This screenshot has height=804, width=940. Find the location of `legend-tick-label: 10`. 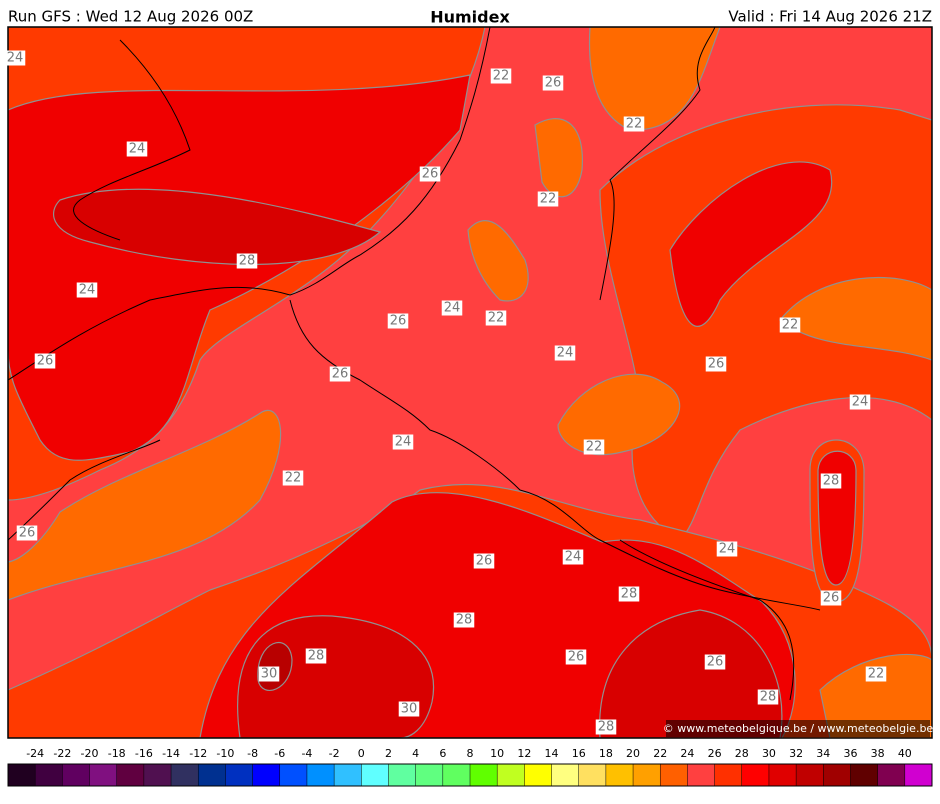

legend-tick-label: 10 is located at coordinates (497, 753).